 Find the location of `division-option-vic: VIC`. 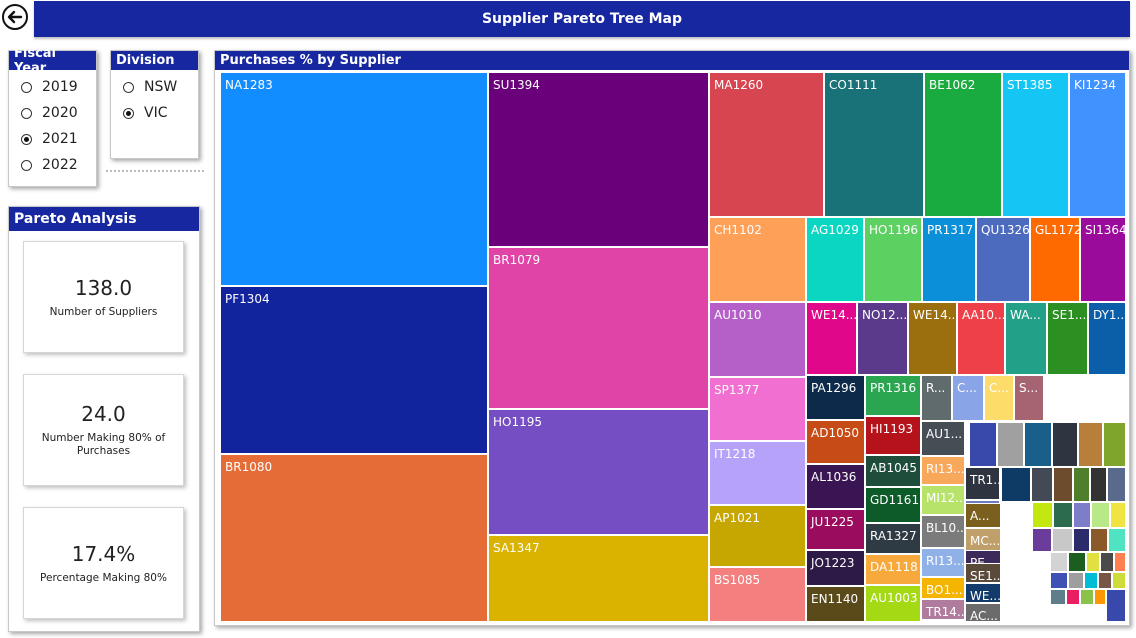

division-option-vic: VIC is located at coordinates (154, 113).